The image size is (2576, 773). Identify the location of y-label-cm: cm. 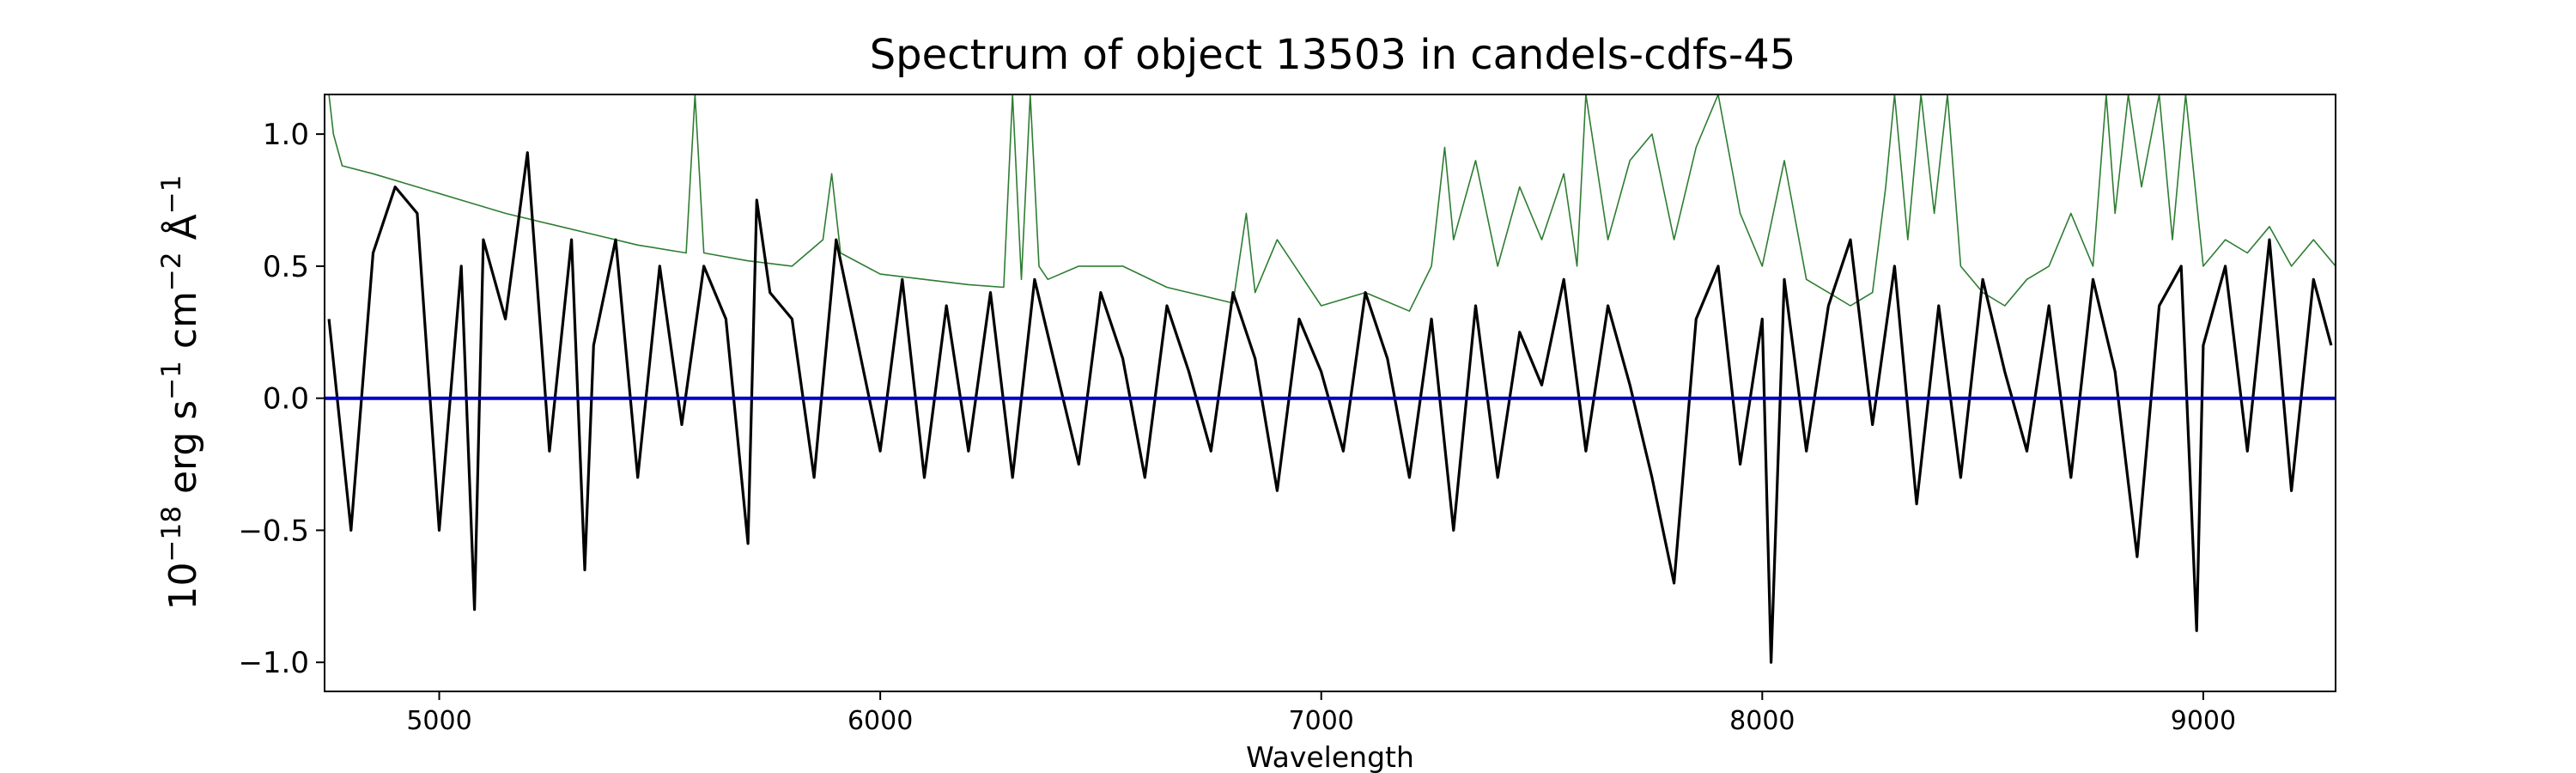
(183, 326).